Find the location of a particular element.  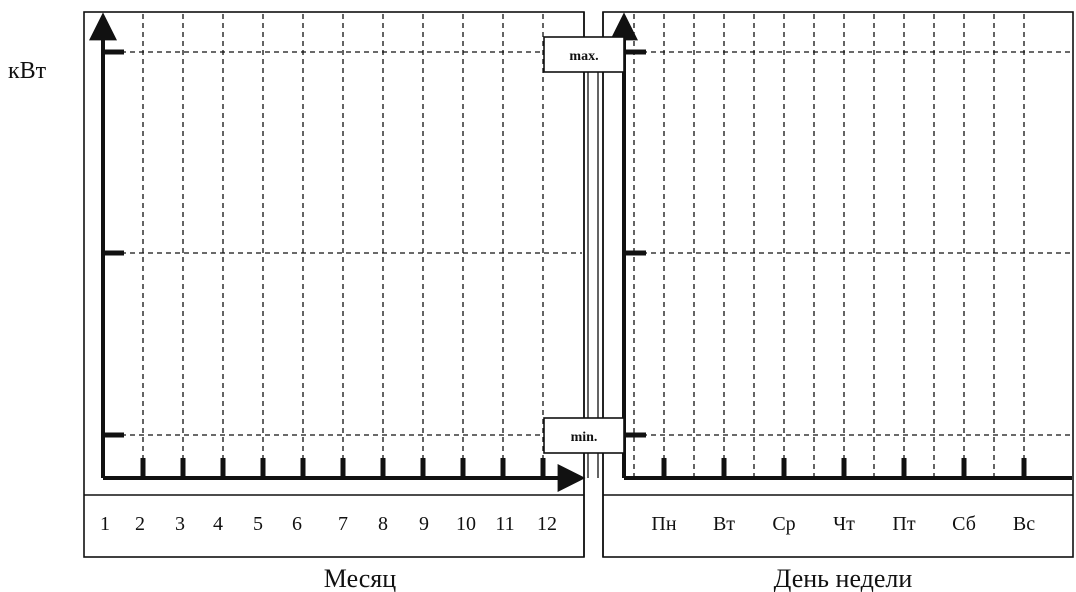

month-tick-label: 8 is located at coordinates (383, 524).